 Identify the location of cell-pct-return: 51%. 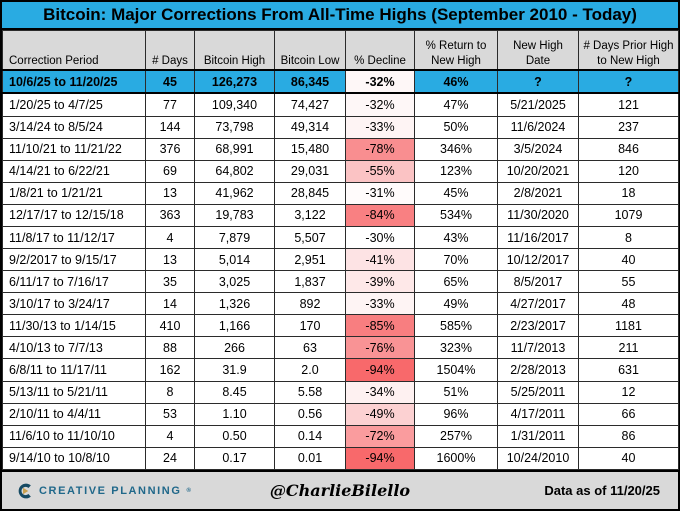
(456, 392).